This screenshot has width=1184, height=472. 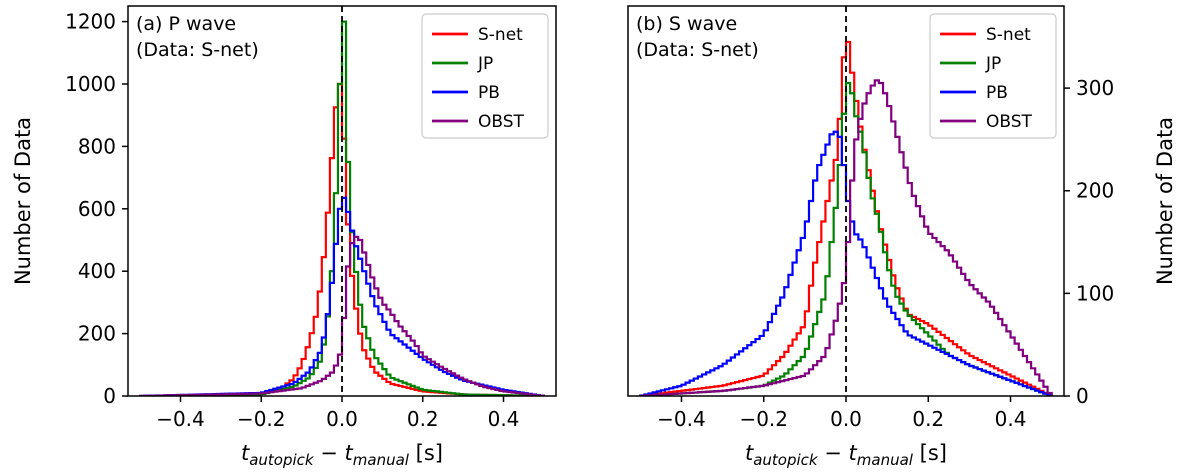 What do you see at coordinates (90, 84) in the screenshot?
I see `y-tick-label: 1000` at bounding box center [90, 84].